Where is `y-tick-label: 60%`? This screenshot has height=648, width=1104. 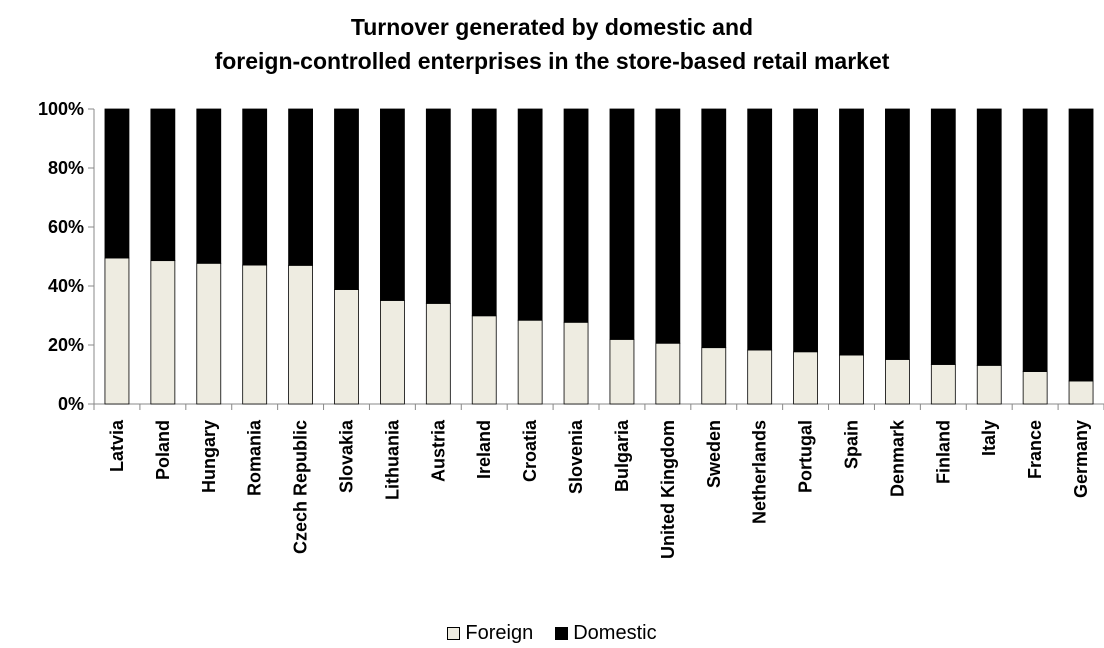
y-tick-label: 60% is located at coordinates (66, 227).